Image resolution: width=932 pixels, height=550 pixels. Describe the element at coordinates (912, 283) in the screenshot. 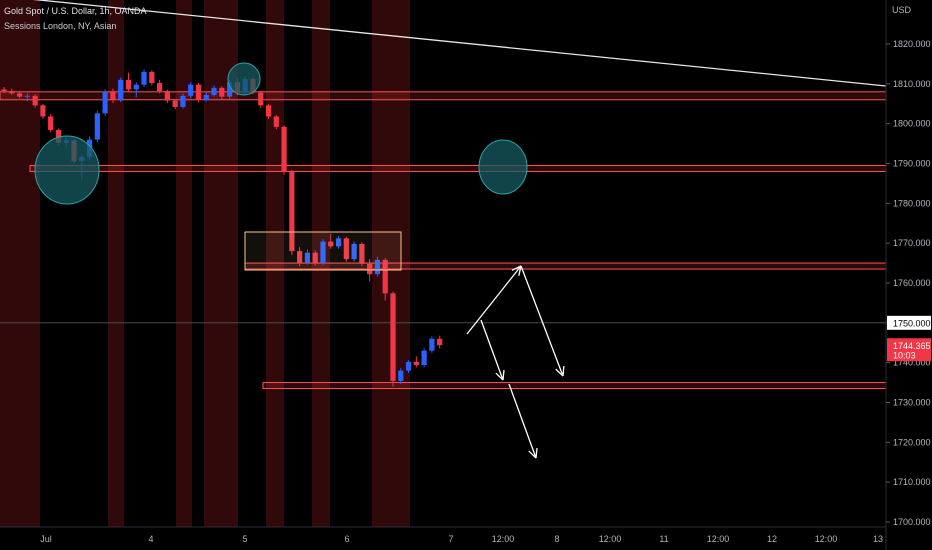

I see `price-tick-label: 1760.000` at that location.